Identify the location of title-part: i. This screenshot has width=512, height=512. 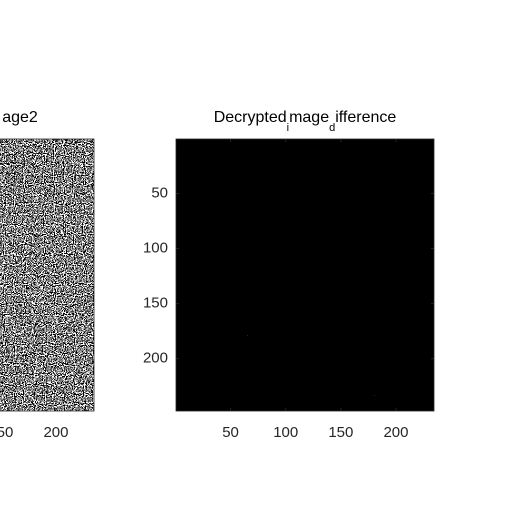
(288, 128).